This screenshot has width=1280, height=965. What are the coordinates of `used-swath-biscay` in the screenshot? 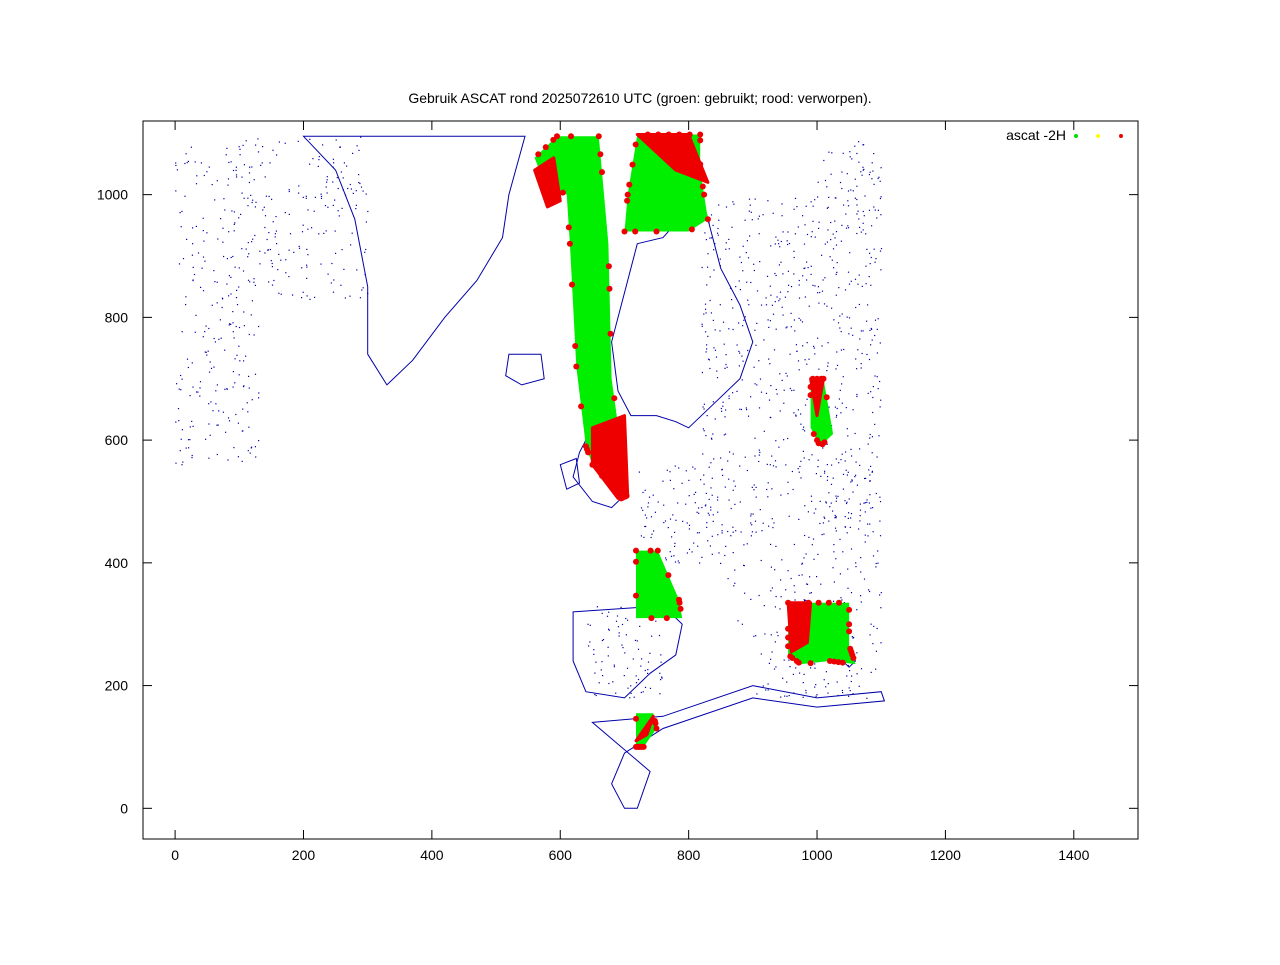 It's located at (659, 584).